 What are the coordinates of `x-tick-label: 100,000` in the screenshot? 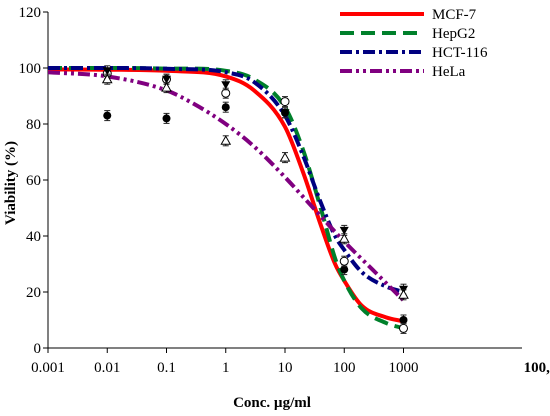 It's located at (537, 368).